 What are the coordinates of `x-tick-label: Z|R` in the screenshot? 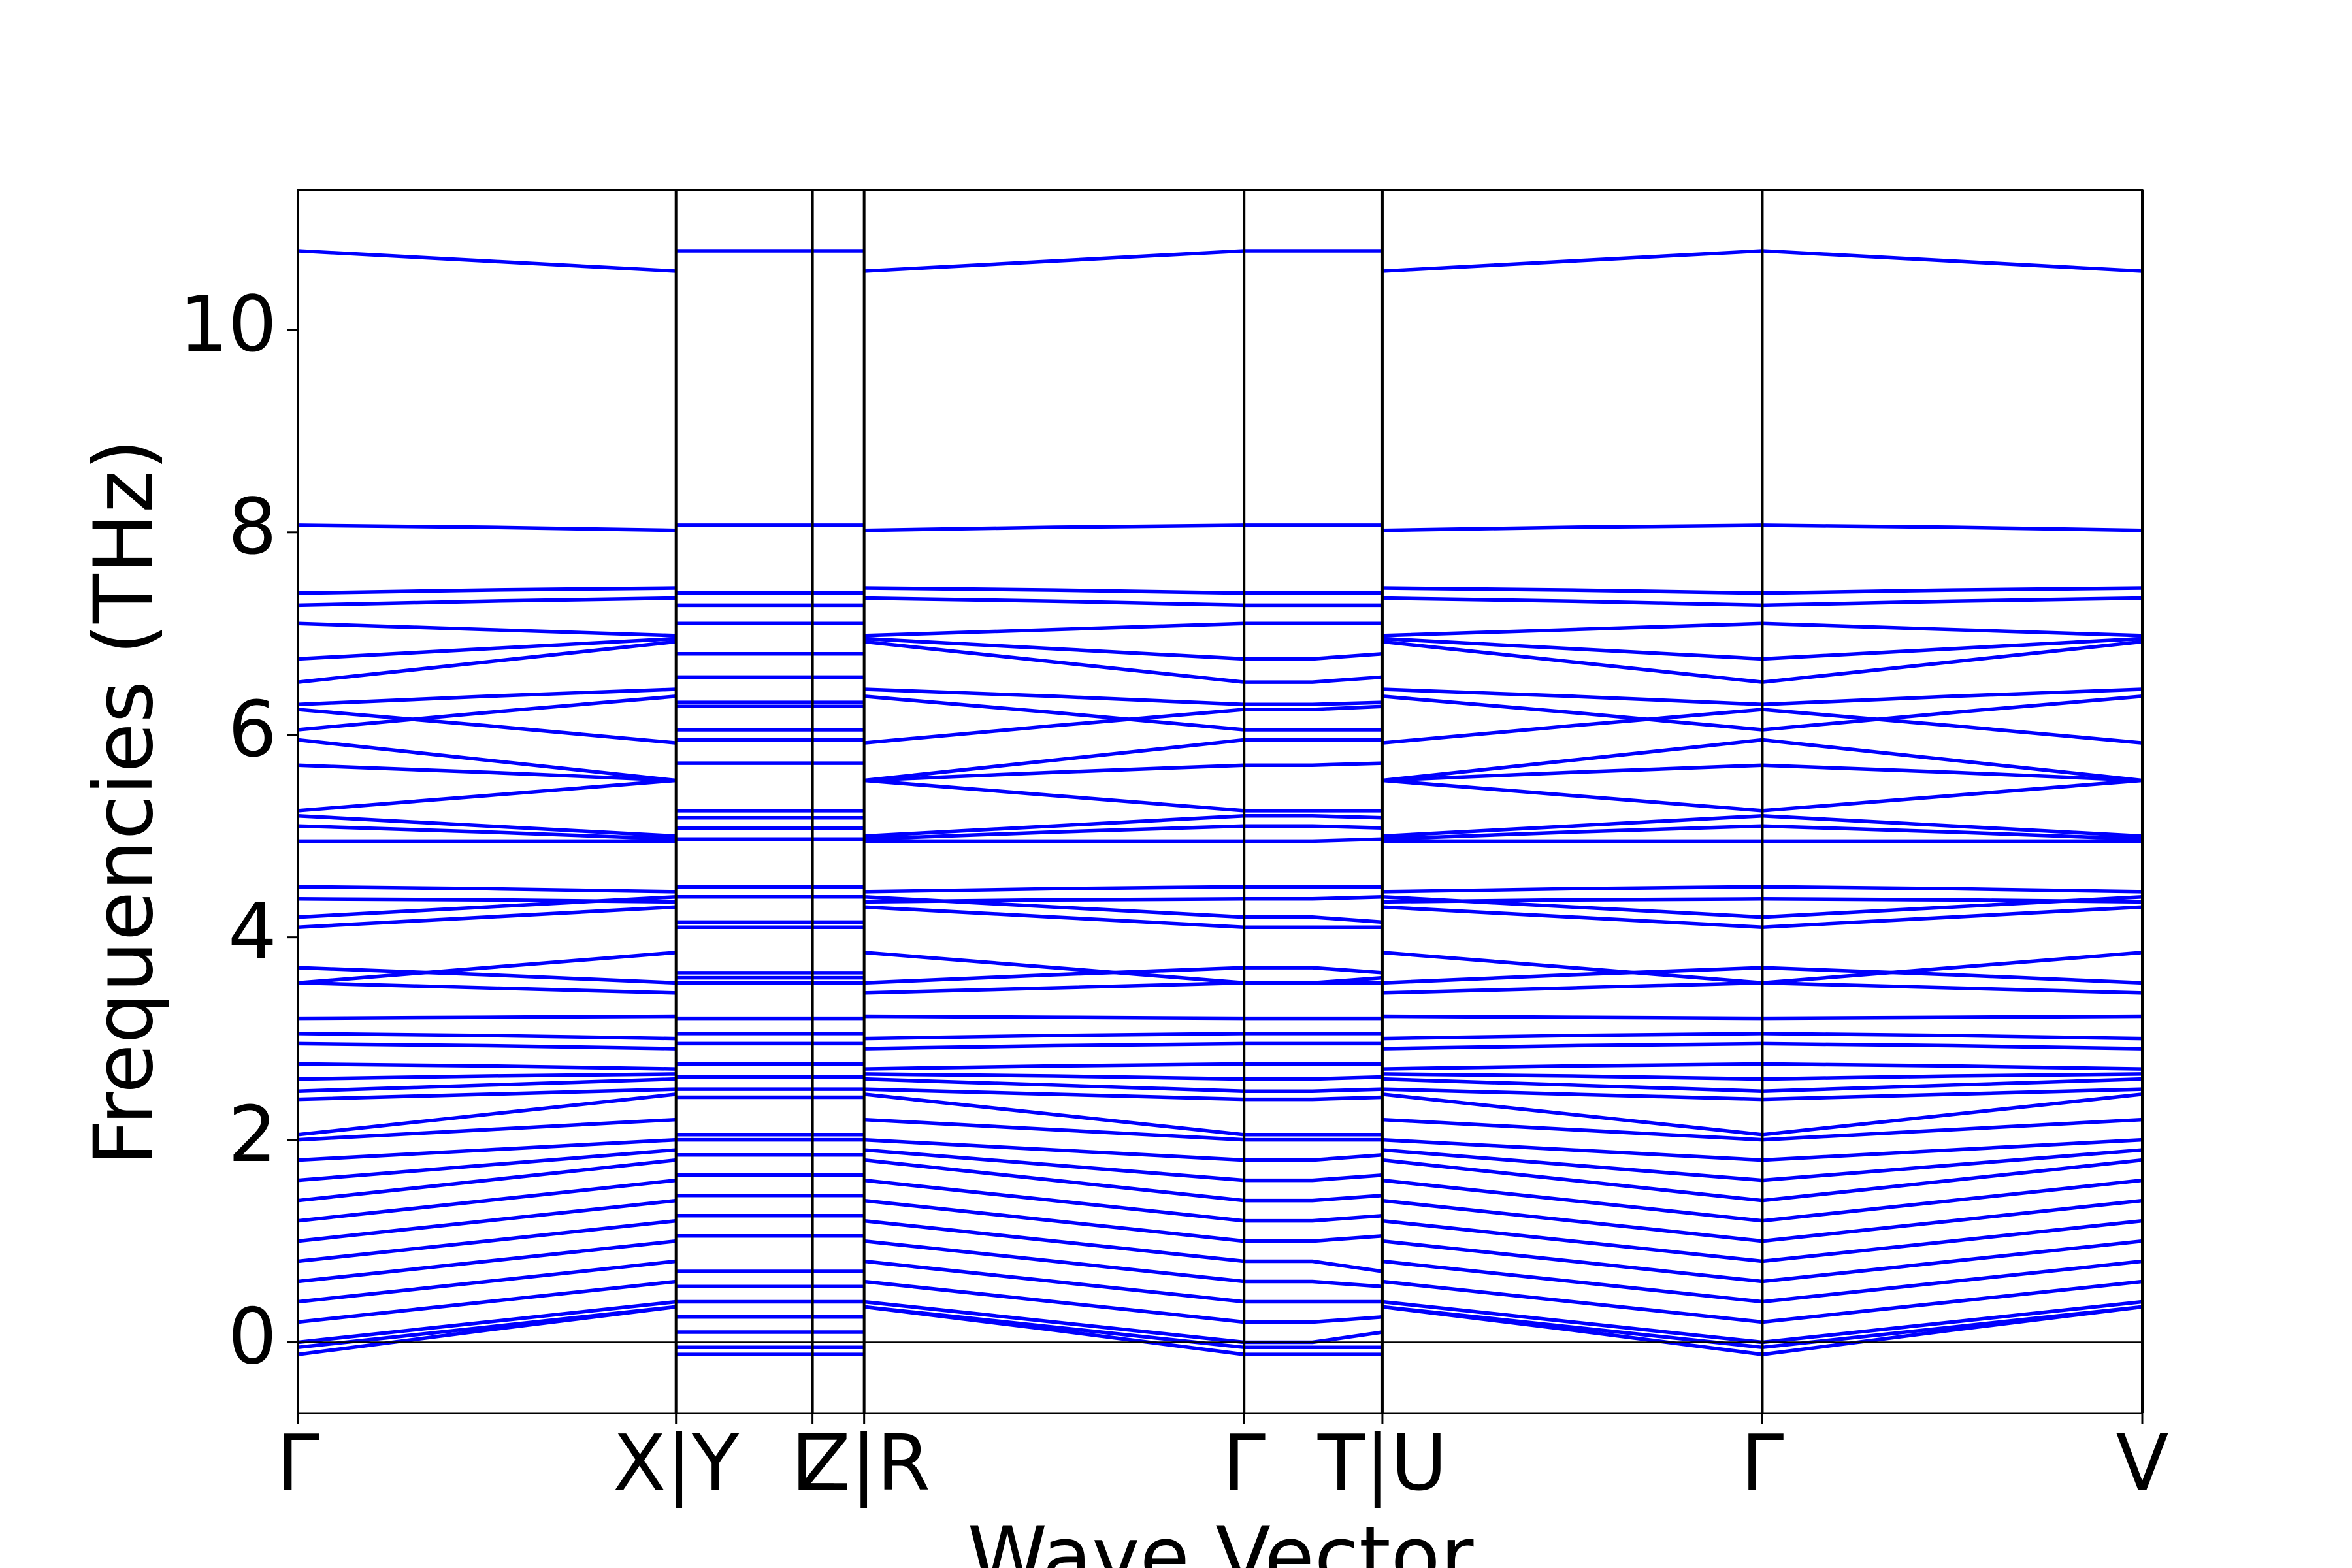 It's located at (864, 1463).